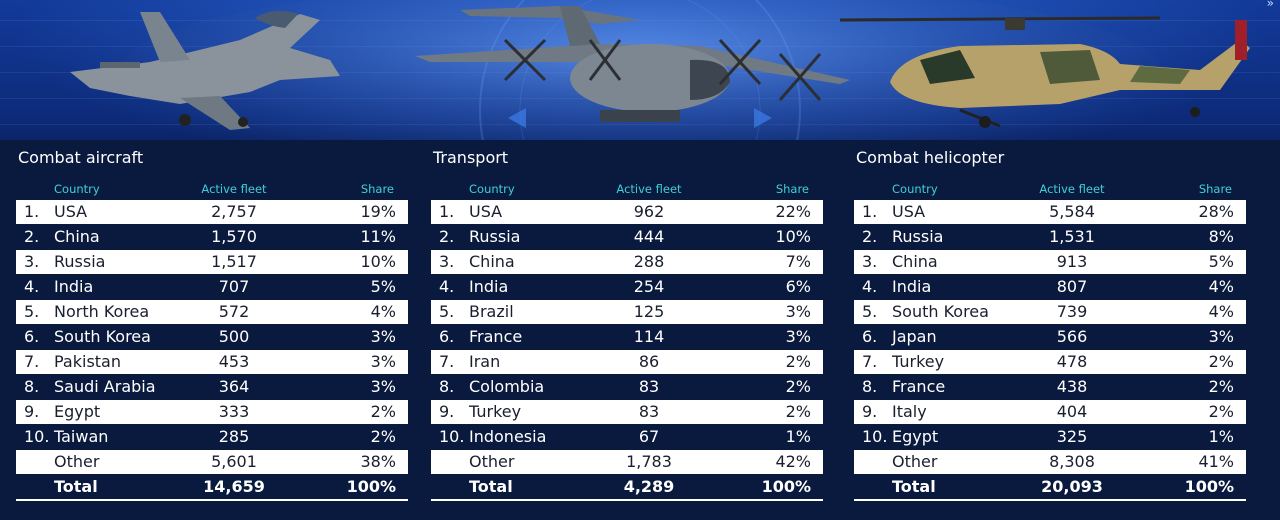 This screenshot has height=520, width=1280. I want to click on country-cell: Egypt, so click(77, 411).